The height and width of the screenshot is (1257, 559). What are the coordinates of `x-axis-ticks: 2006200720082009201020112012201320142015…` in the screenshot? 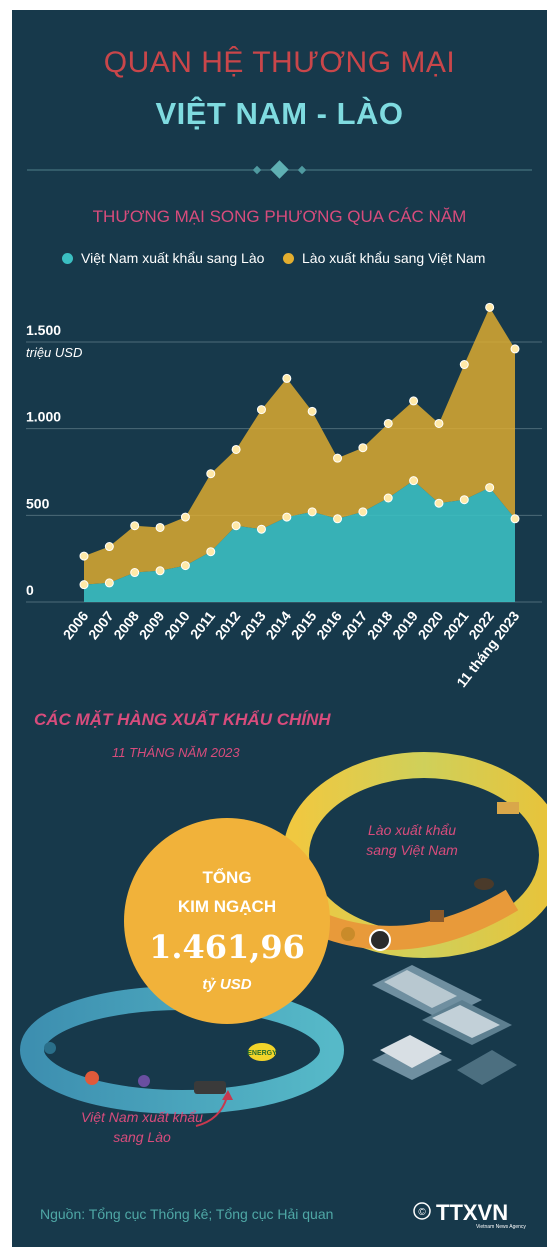 It's located at (291, 649).